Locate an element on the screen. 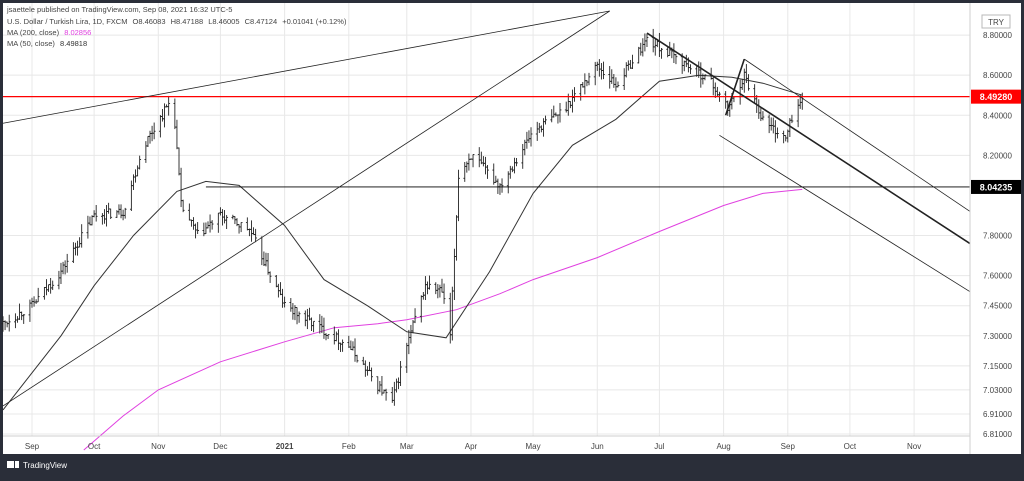  x-tick-label: Jun is located at coordinates (597, 446).